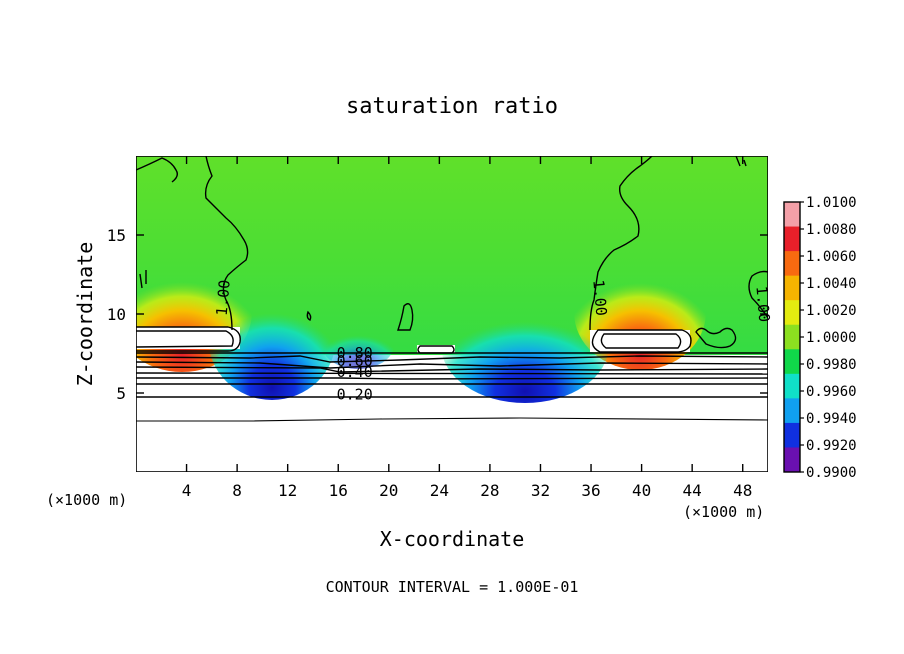 This screenshot has height=654, width=904. Describe the element at coordinates (452, 587) in the screenshot. I see `contour-interval-note: CONTOUR INTERVAL = 1.000E-01` at that location.